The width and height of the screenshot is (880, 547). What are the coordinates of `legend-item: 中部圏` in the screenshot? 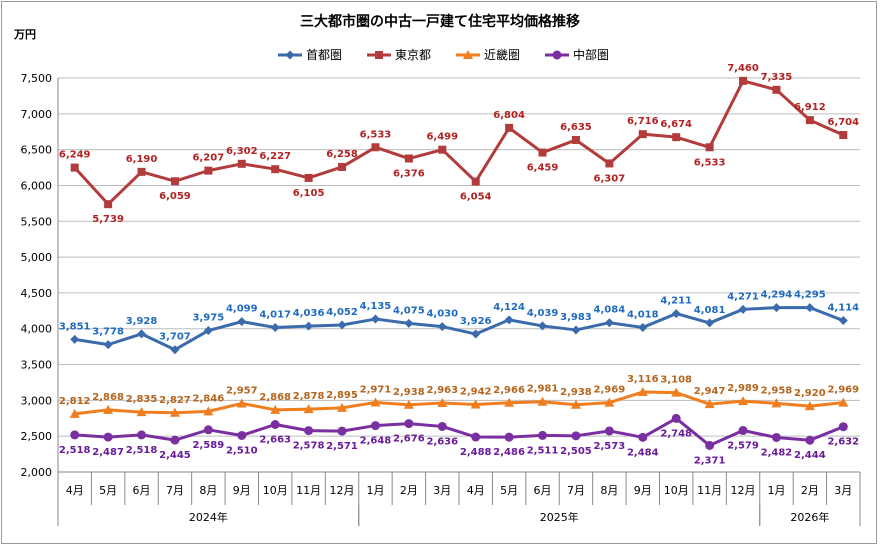 It's located at (577, 54).